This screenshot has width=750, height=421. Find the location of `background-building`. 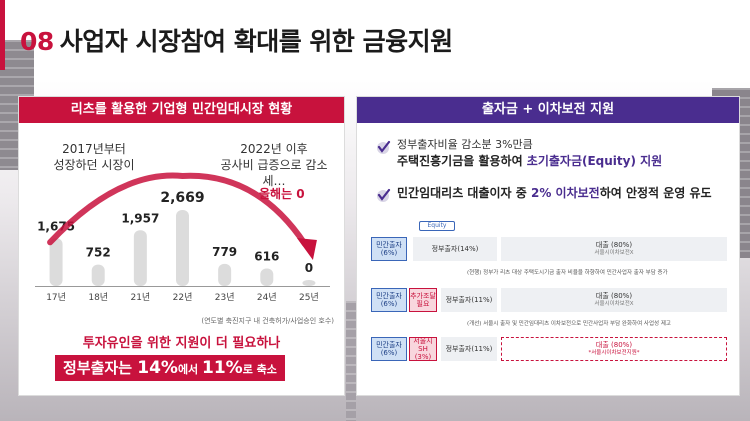

background-building is located at coordinates (351, 361).